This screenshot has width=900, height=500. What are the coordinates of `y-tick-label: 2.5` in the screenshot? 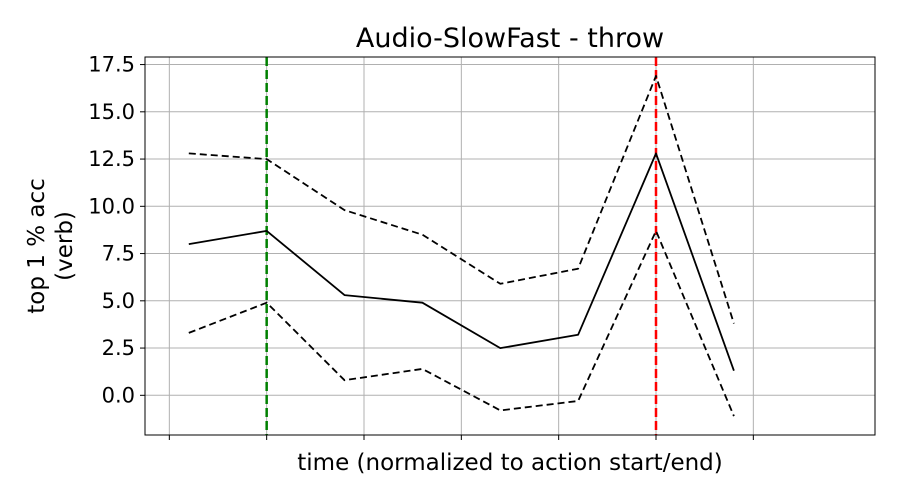 It's located at (118, 348).